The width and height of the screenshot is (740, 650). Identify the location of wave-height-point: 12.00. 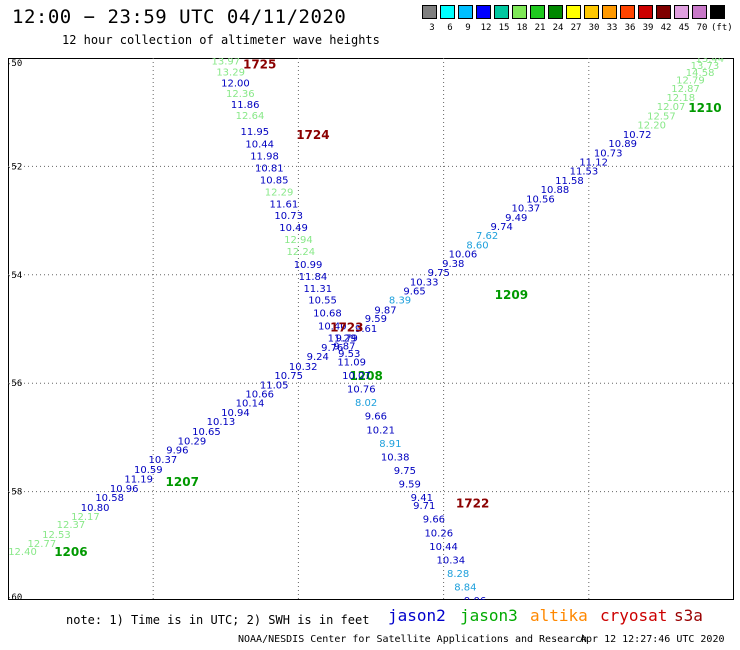
(235, 83).